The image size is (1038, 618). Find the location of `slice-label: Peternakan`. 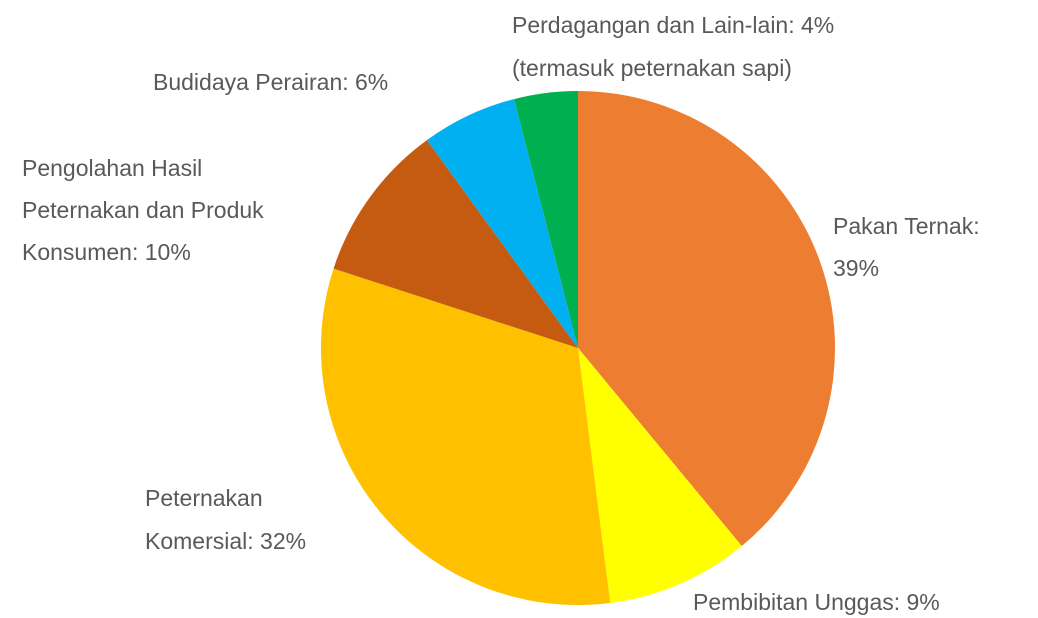

slice-label: Peternakan is located at coordinates (204, 498).